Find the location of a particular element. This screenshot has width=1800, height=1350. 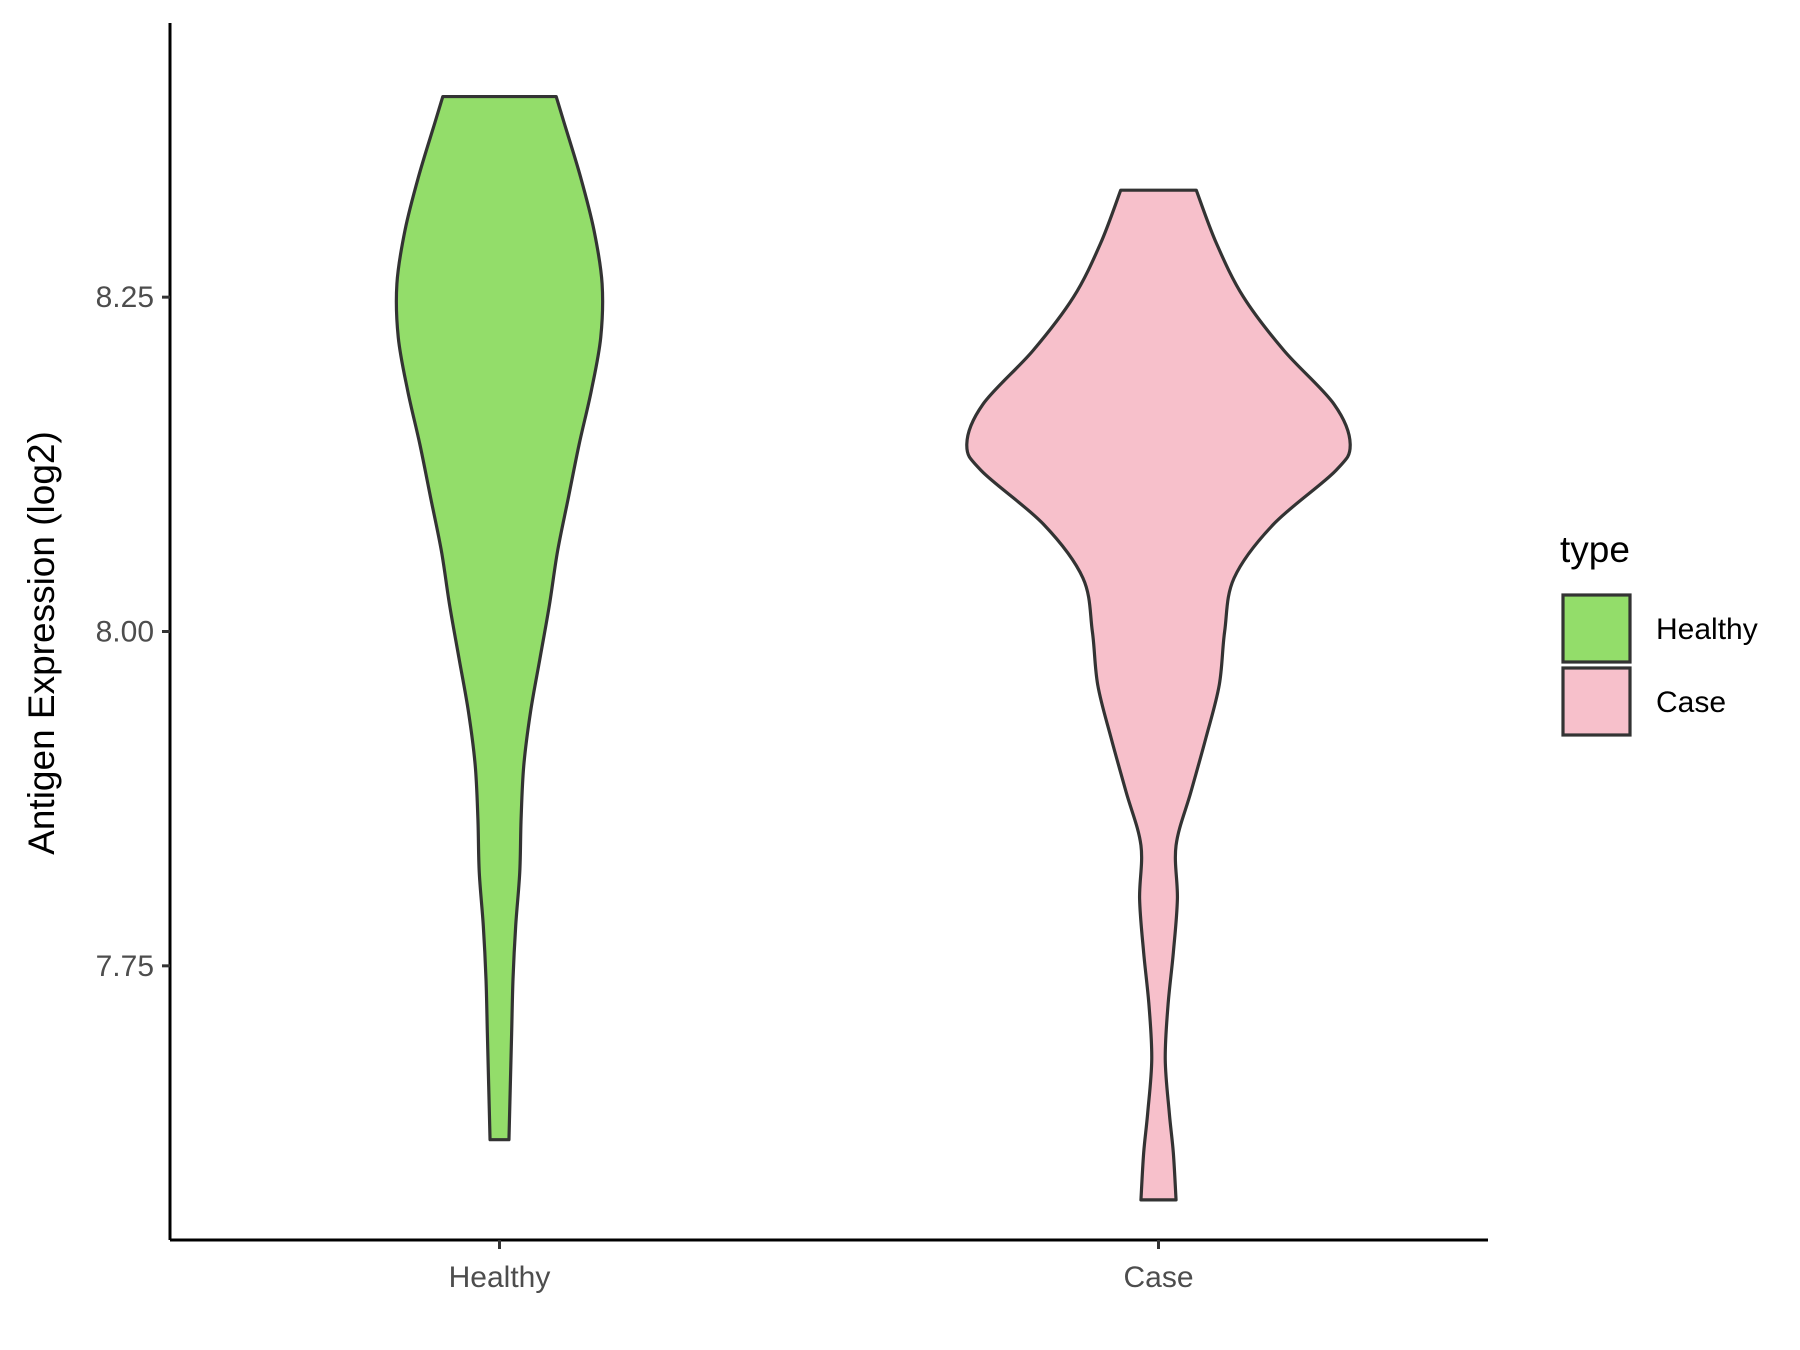

legend-label-healthy: Healthy is located at coordinates (1707, 629).